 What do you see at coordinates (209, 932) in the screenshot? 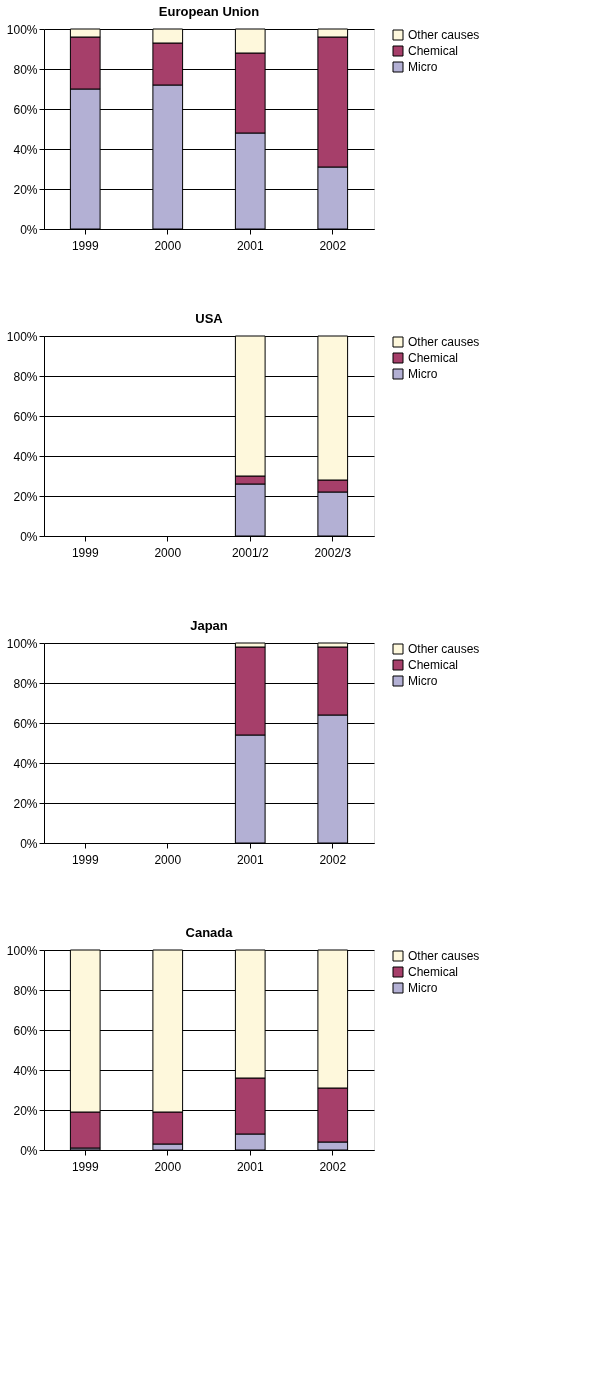
I see `chart-title: Canada` at bounding box center [209, 932].